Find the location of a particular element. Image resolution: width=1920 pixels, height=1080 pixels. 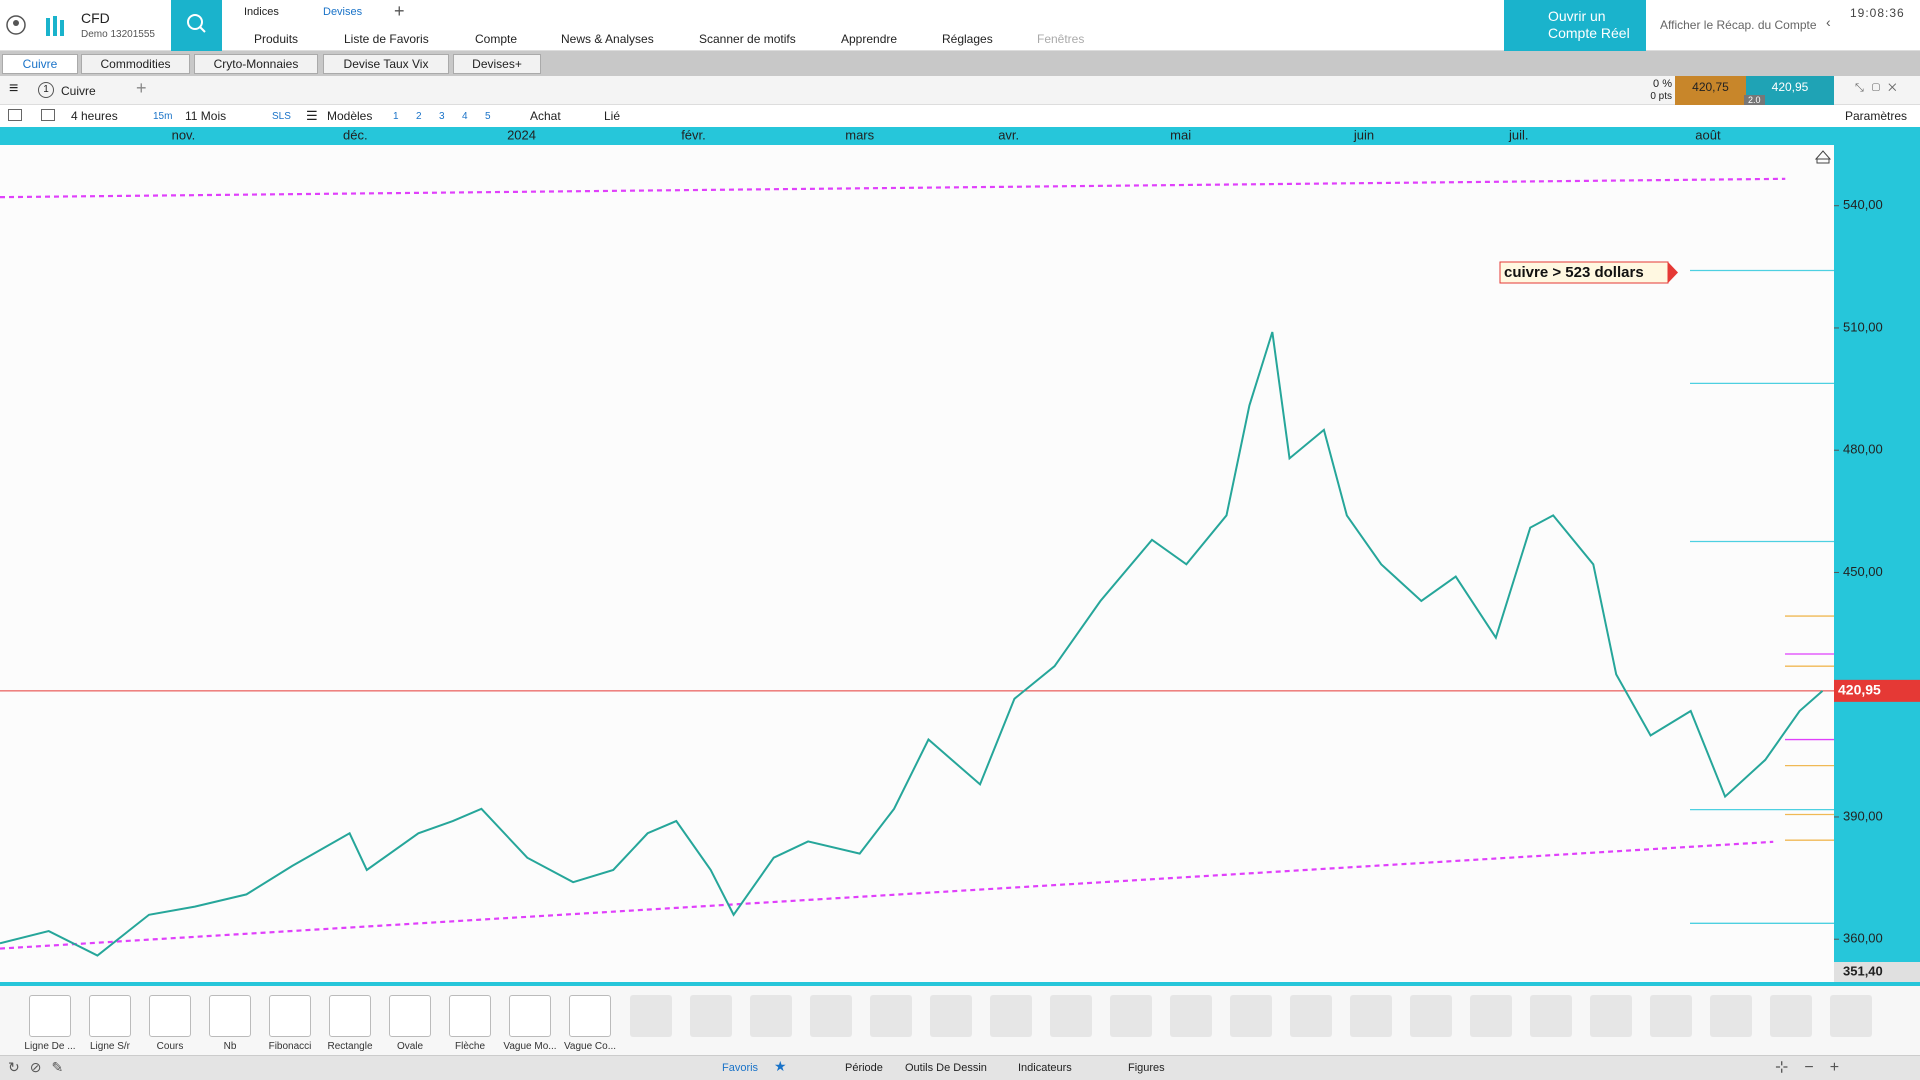

y-tick-label: 360,00 is located at coordinates (1863, 938).